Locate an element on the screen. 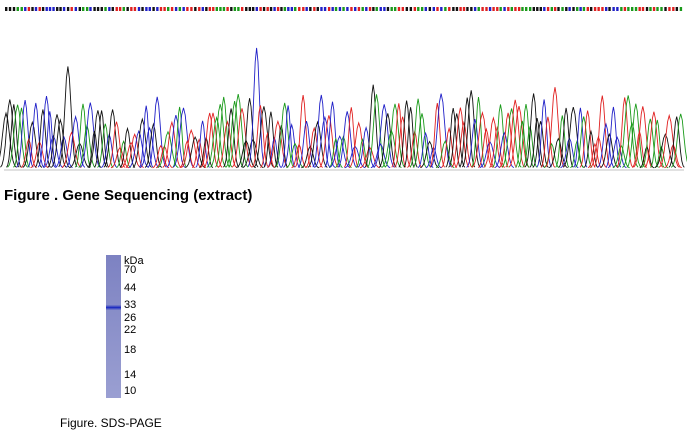 This screenshot has width=687, height=441. base-call-strip is located at coordinates (344, 9).